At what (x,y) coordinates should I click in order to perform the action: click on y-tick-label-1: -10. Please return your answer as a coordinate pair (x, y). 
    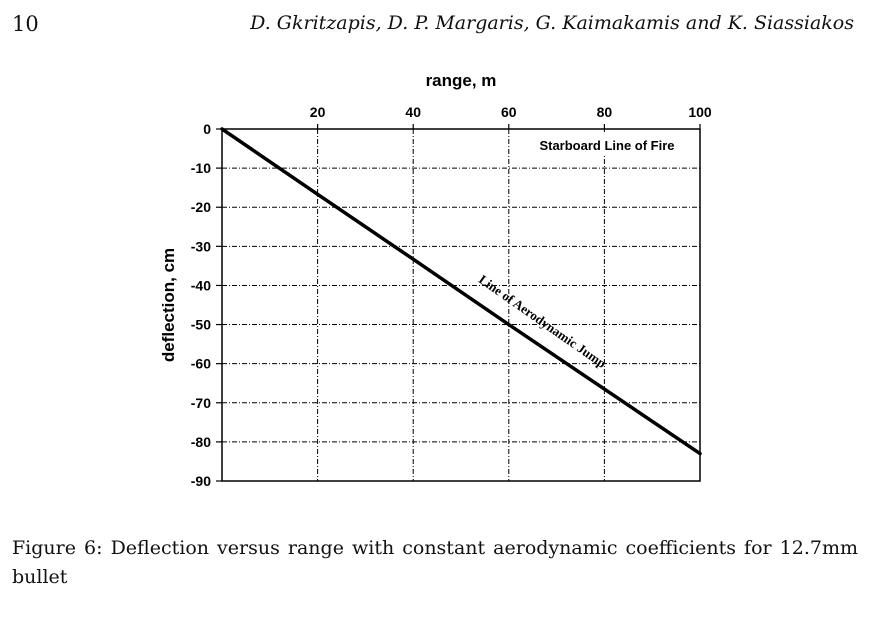
    Looking at the image, I should click on (201, 168).